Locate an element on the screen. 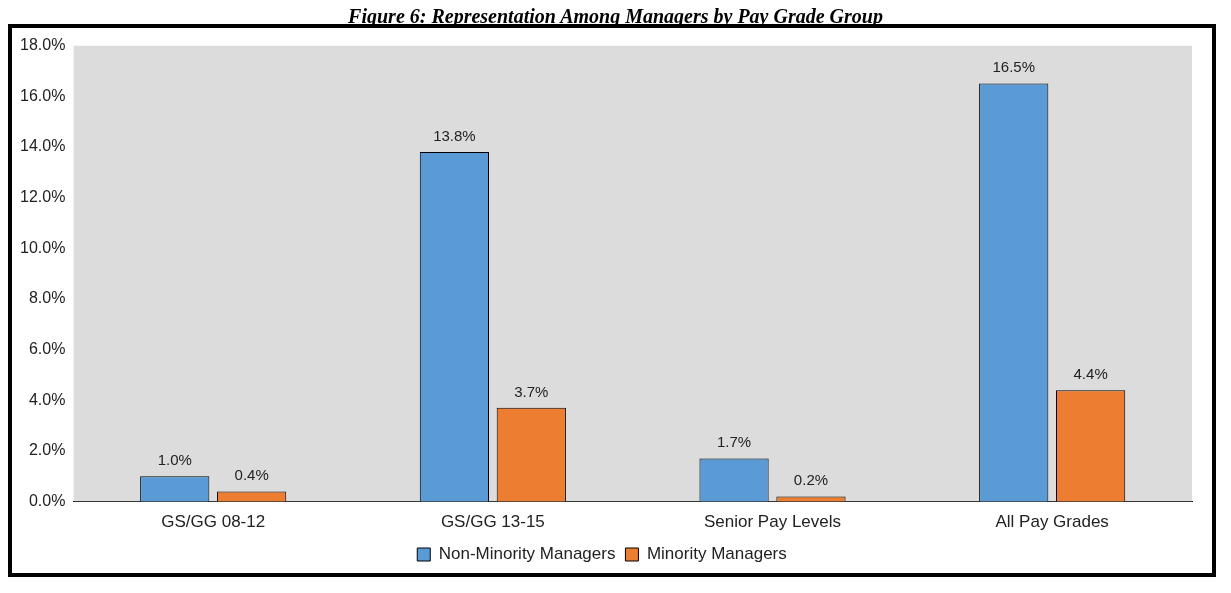  y-tick-label: 8.0% is located at coordinates (47, 298).